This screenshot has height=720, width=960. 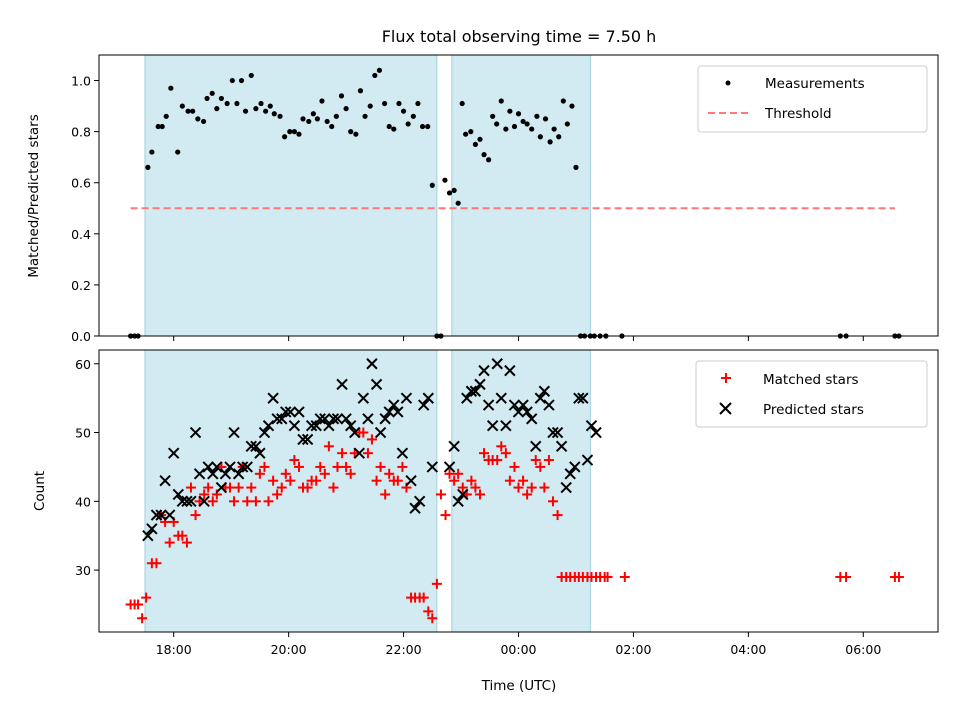 I want to click on bottom-ytick-label: 30, so click(x=83, y=570).